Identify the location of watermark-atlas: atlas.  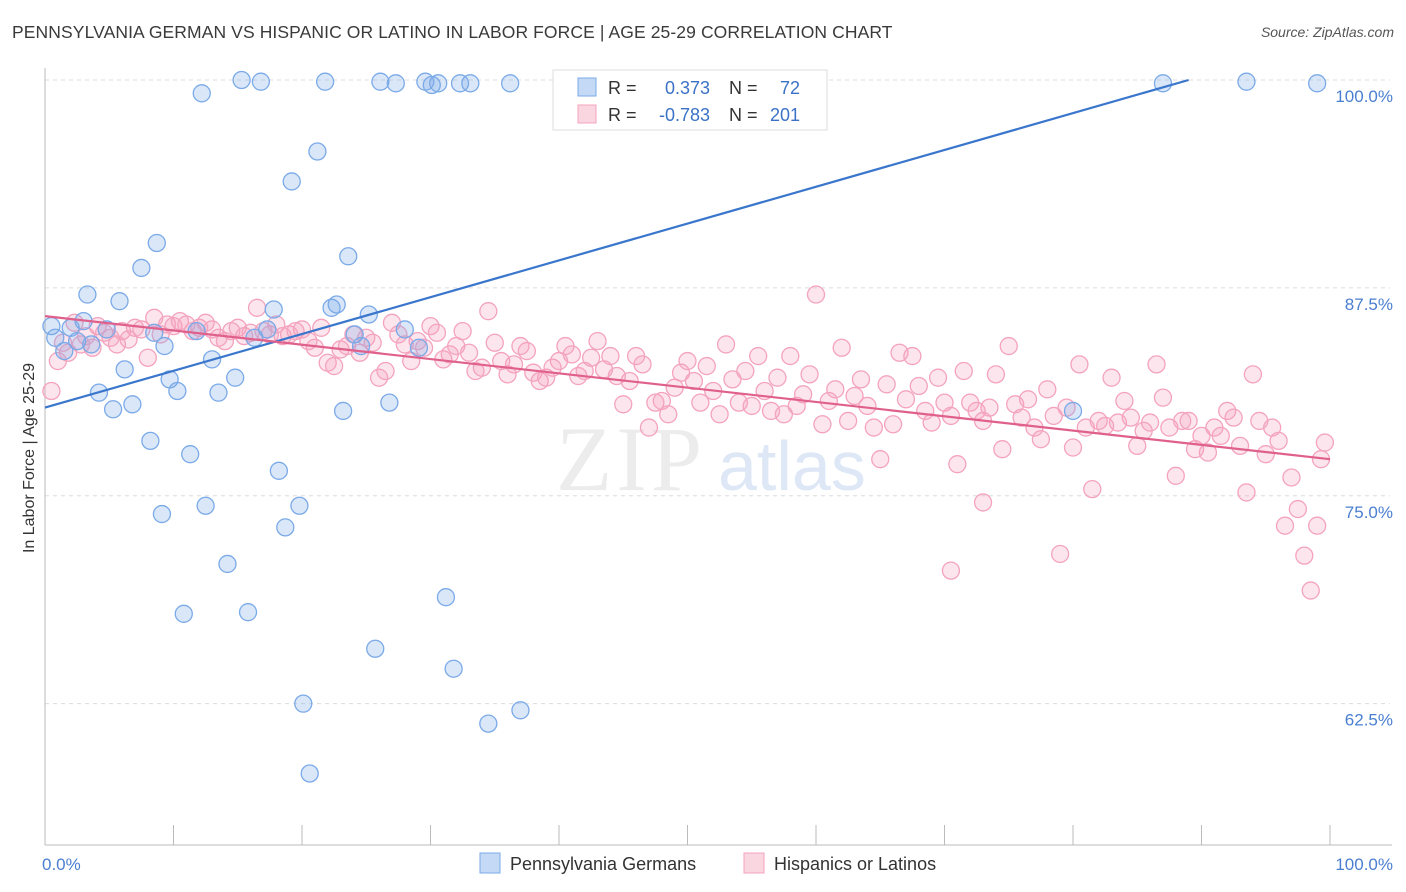
(792, 466).